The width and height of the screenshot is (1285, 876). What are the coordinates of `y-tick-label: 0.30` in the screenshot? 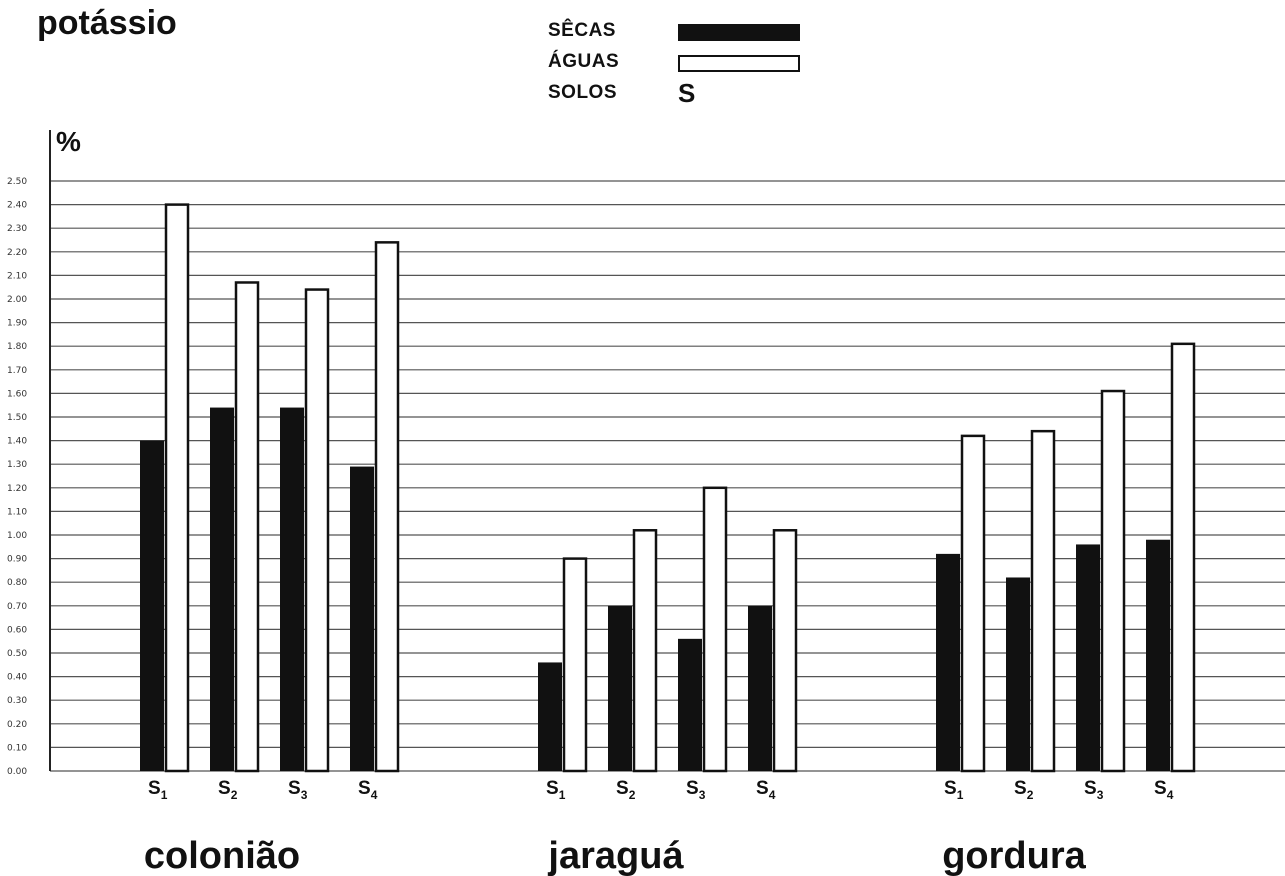 It's located at (17, 701).